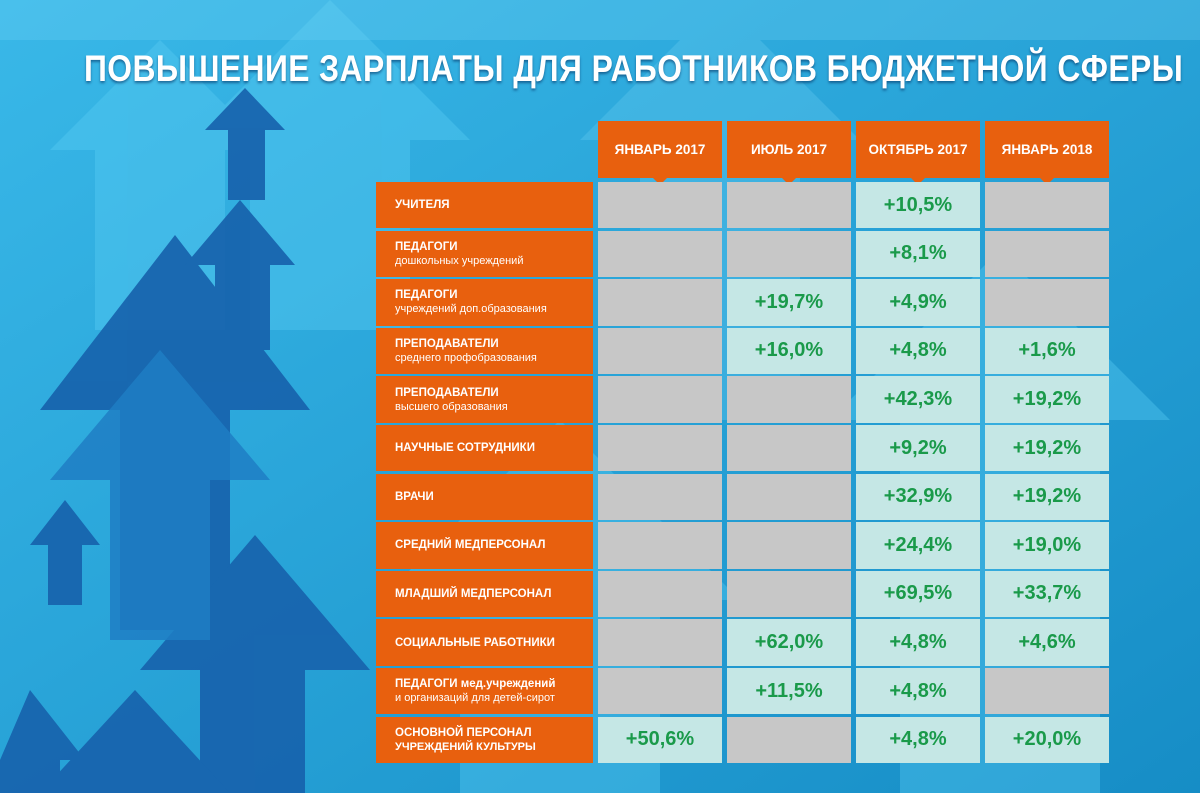  I want to click on row-label-sub: высшего образования, so click(451, 406).